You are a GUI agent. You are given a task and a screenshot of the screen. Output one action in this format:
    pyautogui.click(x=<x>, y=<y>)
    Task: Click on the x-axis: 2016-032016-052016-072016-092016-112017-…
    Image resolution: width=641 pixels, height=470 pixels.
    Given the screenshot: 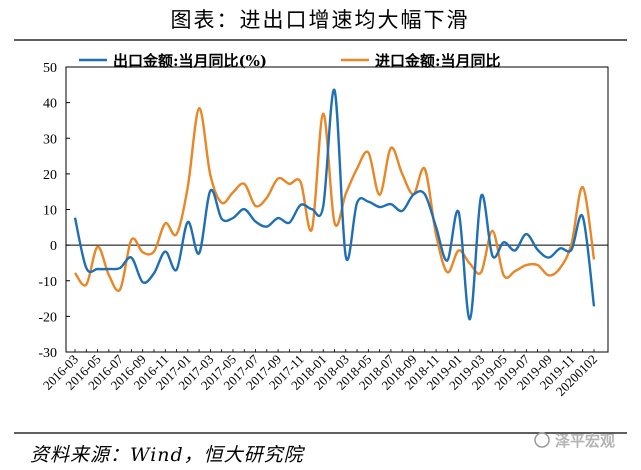 What is the action you would take?
    pyautogui.click(x=320, y=374)
    